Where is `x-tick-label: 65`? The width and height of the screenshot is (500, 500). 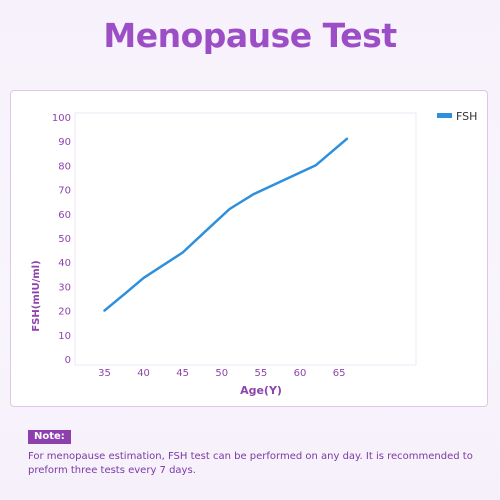 x-tick-label: 65 is located at coordinates (339, 373).